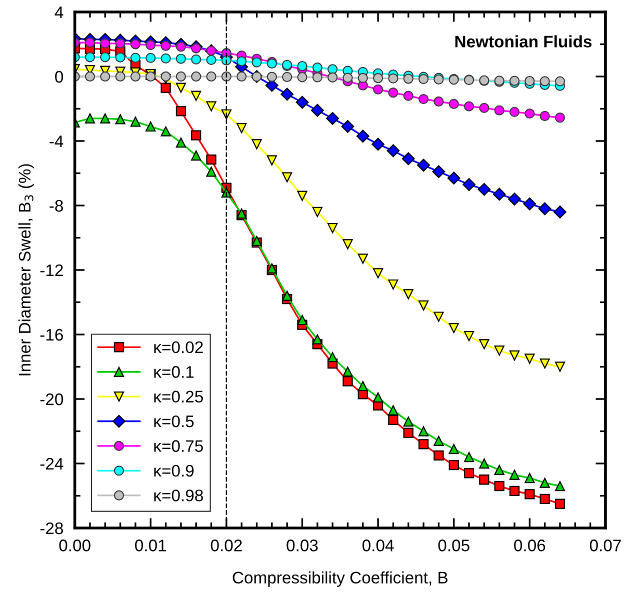  Describe the element at coordinates (605, 546) in the screenshot. I see `x-tick-label: 0.07` at that location.